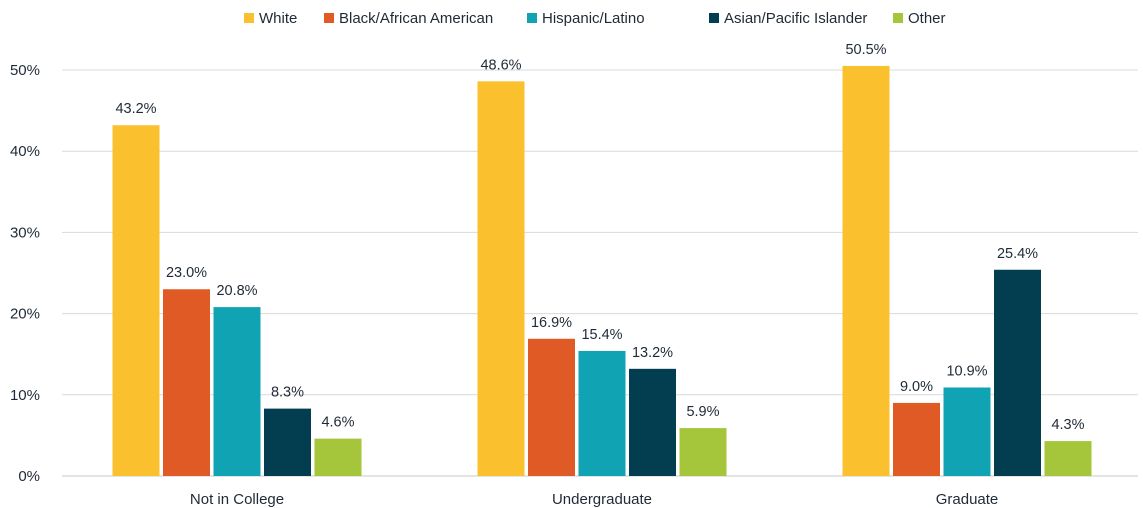  I want to click on legend-item-white: White, so click(270, 18).